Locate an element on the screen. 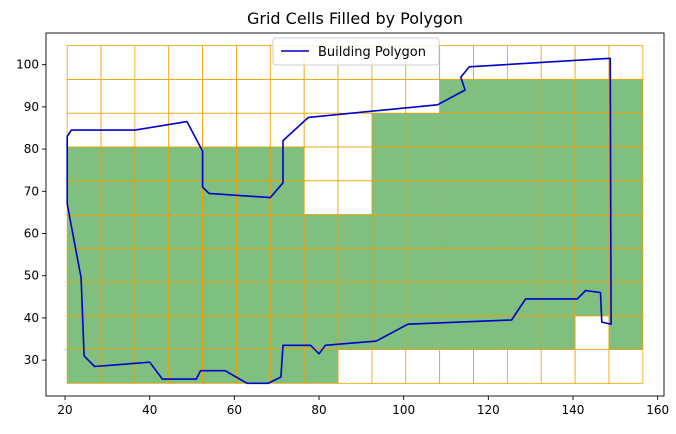 The height and width of the screenshot is (434, 676). chart-title: Grid Cells Filled by Polygon is located at coordinates (355, 18).